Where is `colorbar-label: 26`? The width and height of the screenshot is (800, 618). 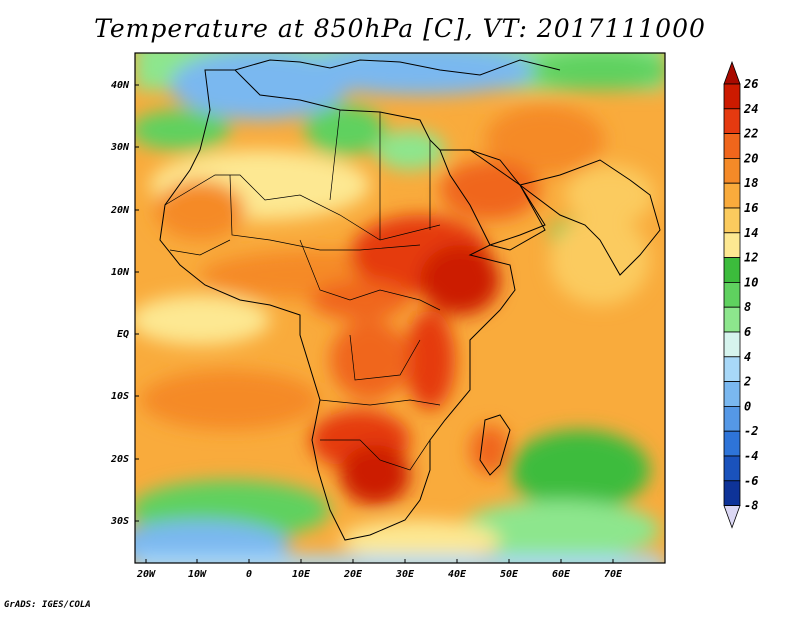
colorbar-label: 26 is located at coordinates (750, 84).